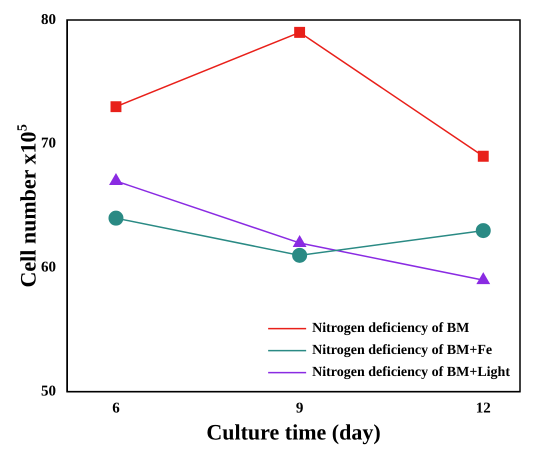  What do you see at coordinates (402, 350) in the screenshot?
I see `legend-label: Nitrogen deficiency of BM+Fe` at bounding box center [402, 350].